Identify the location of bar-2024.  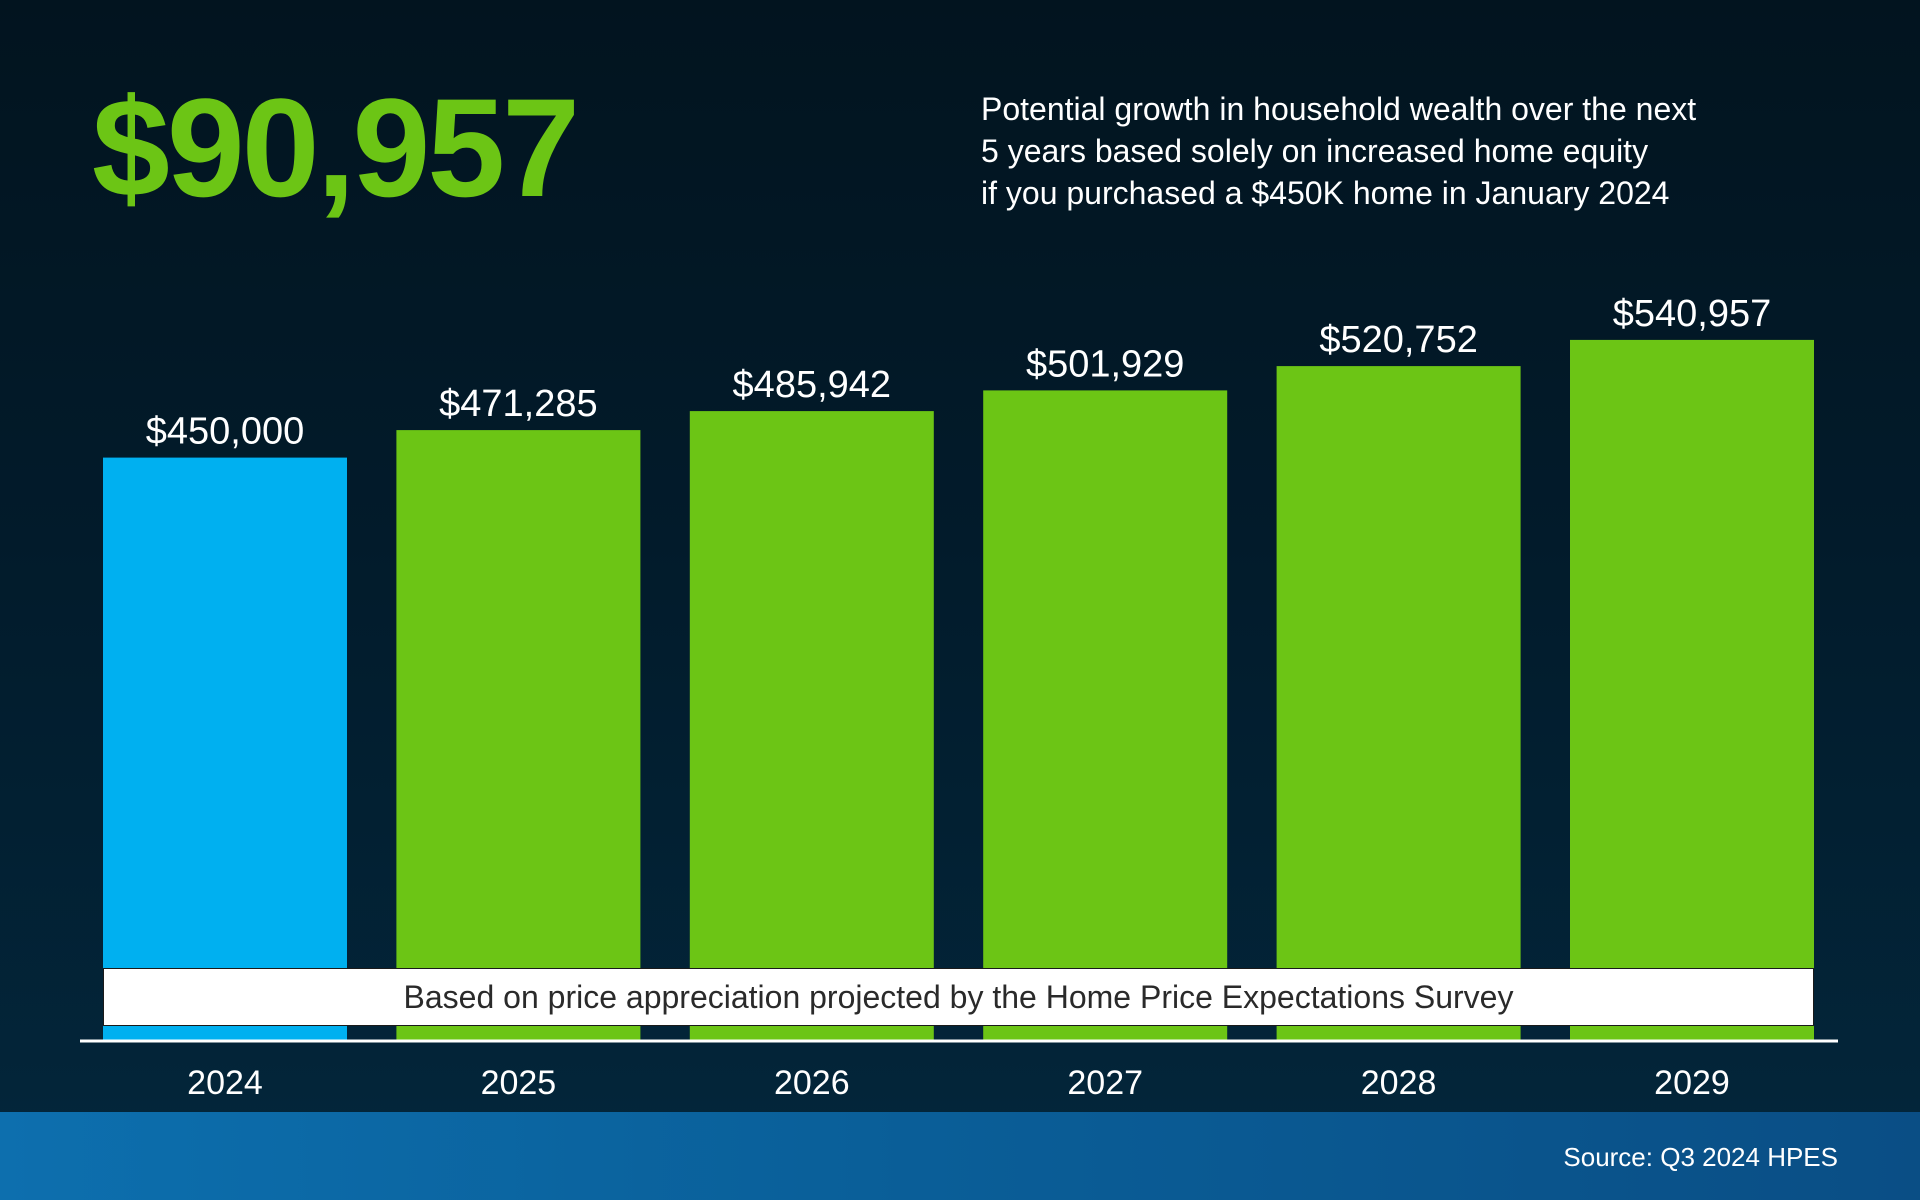
(225, 749).